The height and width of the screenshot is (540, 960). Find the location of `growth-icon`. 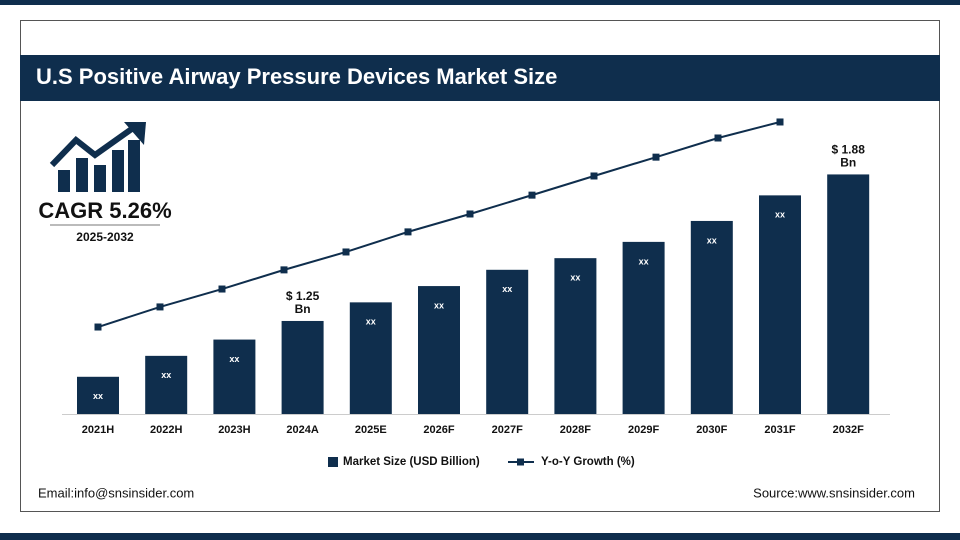

growth-icon is located at coordinates (97, 157).